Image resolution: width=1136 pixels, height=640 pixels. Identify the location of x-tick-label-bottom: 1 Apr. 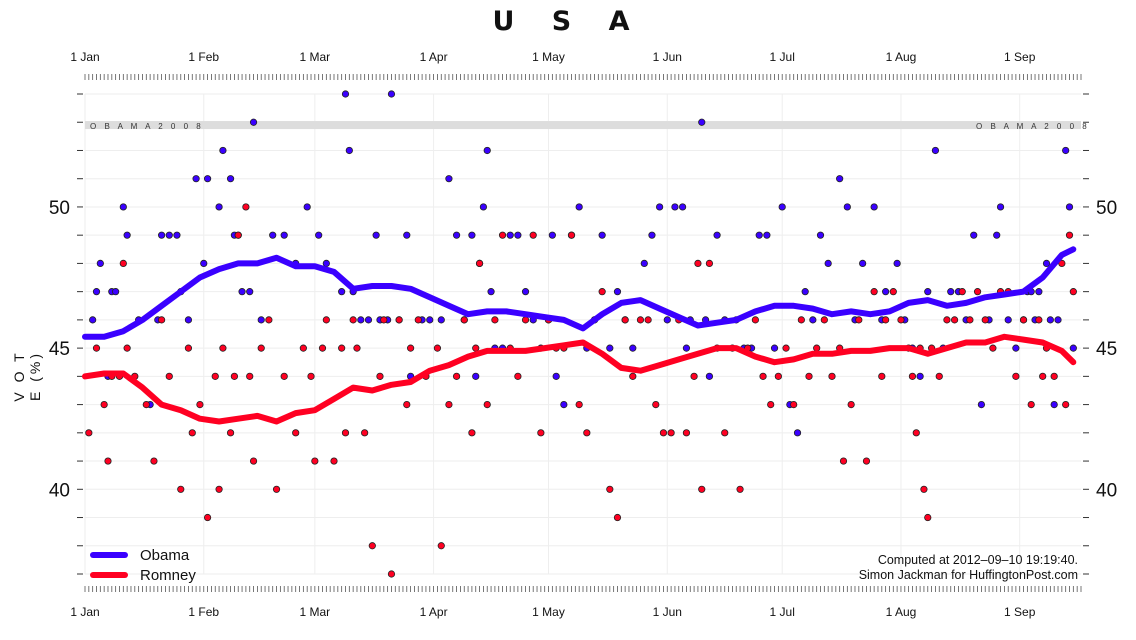
(434, 612).